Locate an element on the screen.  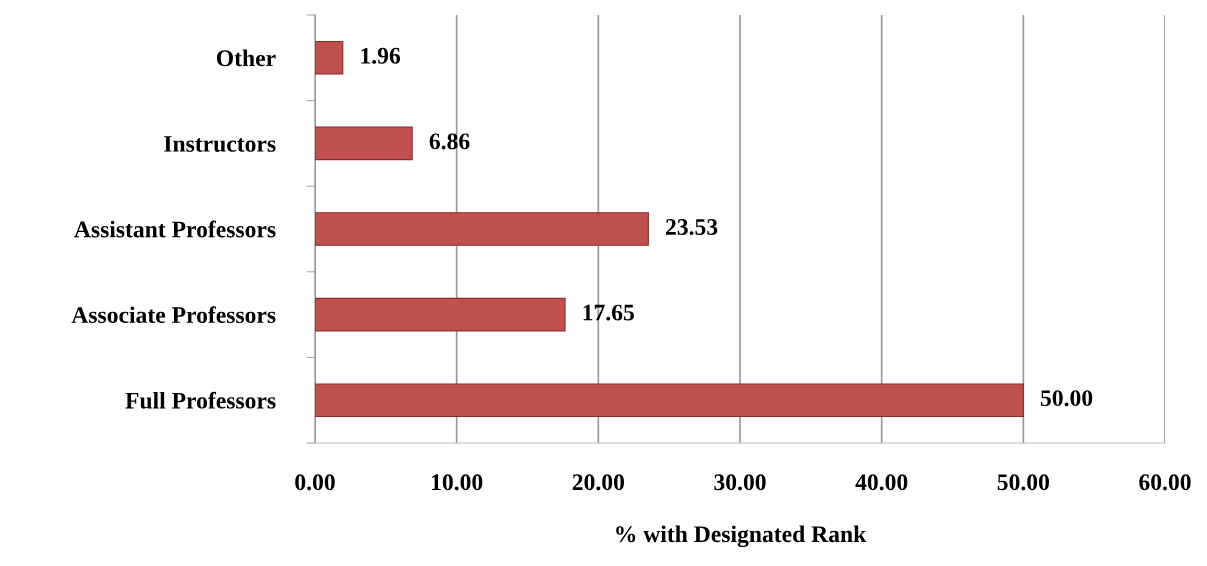
x-tick-label: 20.00 is located at coordinates (598, 482).